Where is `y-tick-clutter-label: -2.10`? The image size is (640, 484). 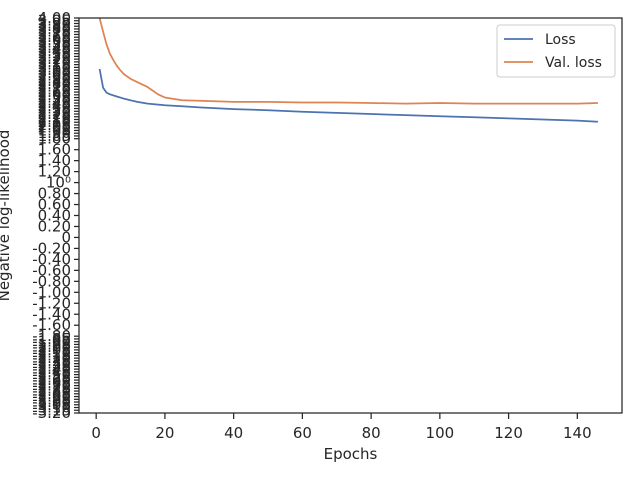
y-tick-clutter-label: -2.10 is located at coordinates (51, 353).